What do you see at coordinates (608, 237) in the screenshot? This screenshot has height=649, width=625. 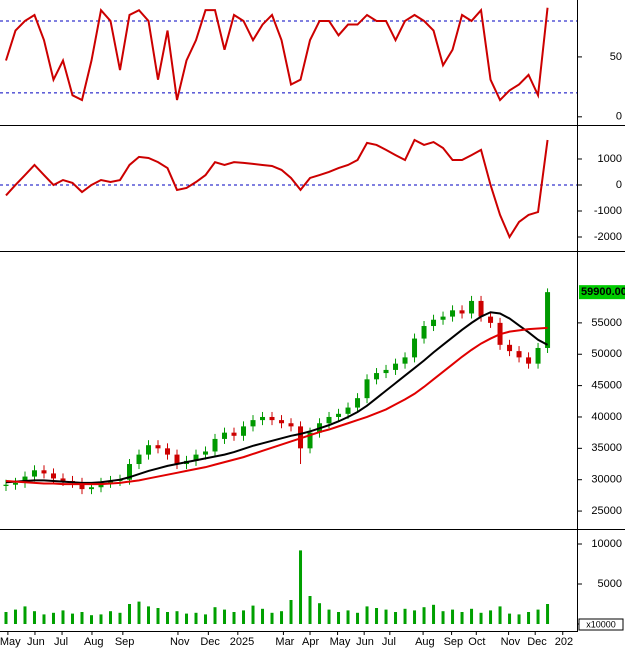 I see `y-tick-label: -2000` at bounding box center [608, 237].